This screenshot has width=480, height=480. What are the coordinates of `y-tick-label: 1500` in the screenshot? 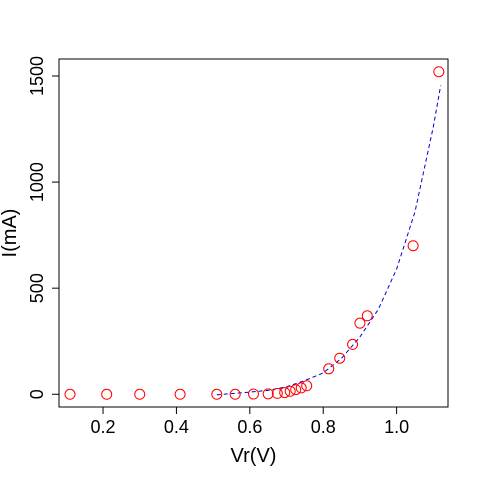 It's located at (37, 76).